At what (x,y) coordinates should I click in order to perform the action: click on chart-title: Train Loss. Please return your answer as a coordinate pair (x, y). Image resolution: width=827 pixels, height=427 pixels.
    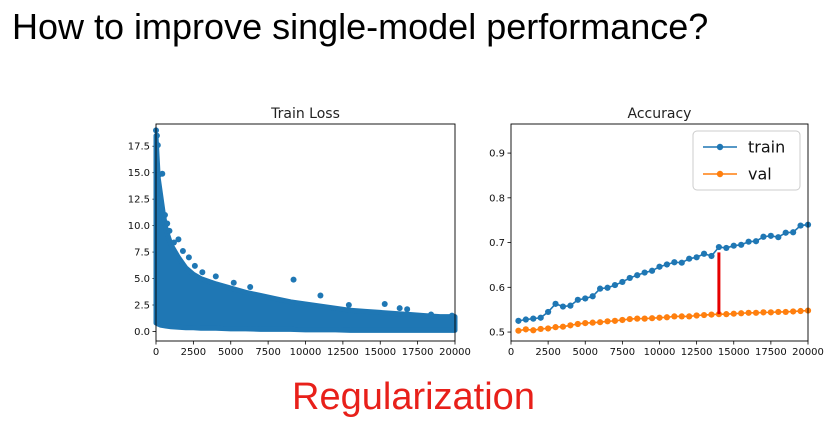
    Looking at the image, I should click on (305, 114).